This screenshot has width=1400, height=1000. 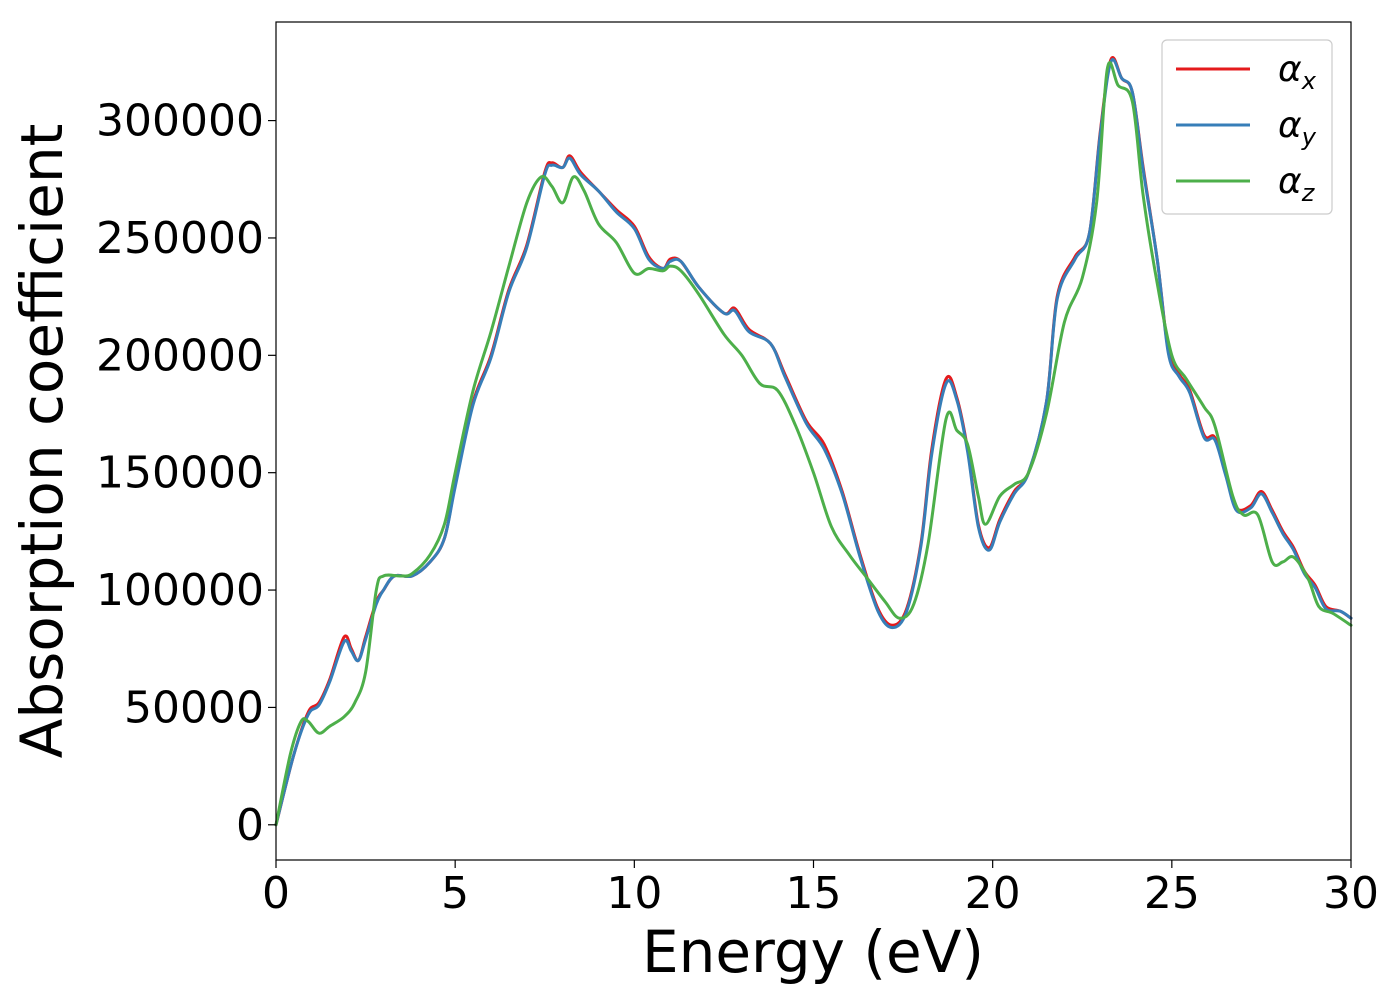 I want to click on y-tick-label: 250000, so click(x=180, y=238).